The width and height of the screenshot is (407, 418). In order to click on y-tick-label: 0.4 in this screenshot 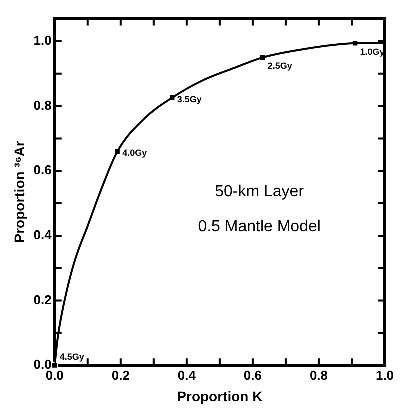, I will do `click(43, 235)`.